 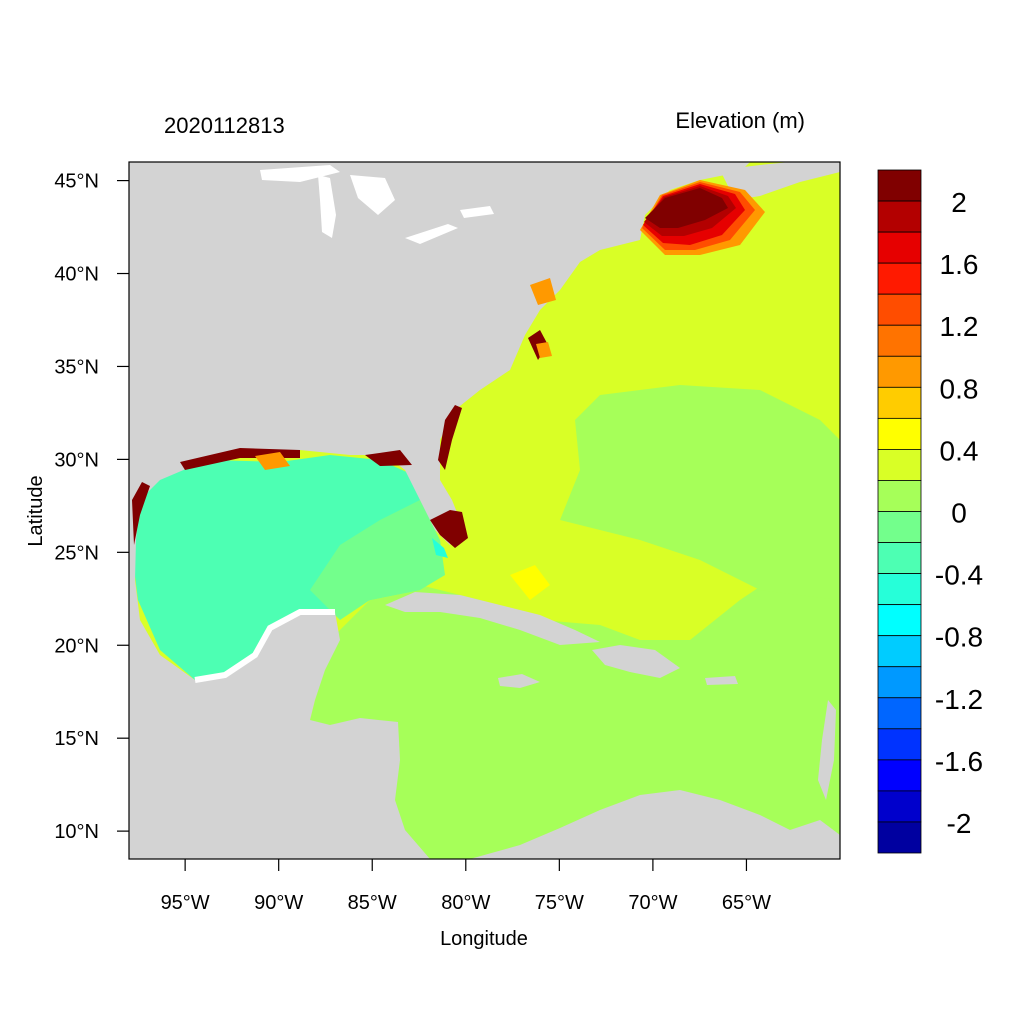 What do you see at coordinates (76, 739) in the screenshot?
I see `lat-tick-label: 15°N` at bounding box center [76, 739].